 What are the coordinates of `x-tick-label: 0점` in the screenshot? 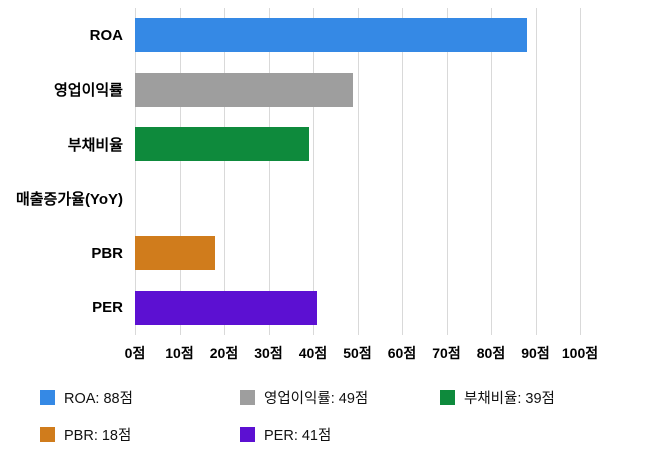 It's located at (135, 353).